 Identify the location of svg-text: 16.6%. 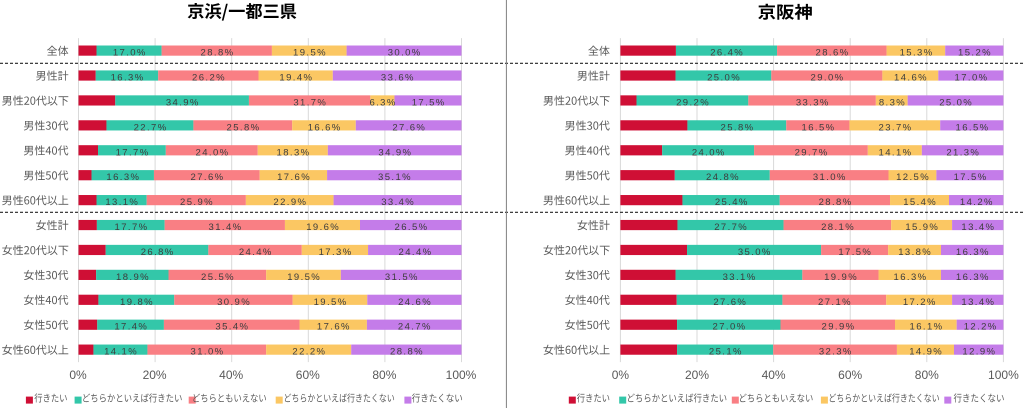
(325, 127).